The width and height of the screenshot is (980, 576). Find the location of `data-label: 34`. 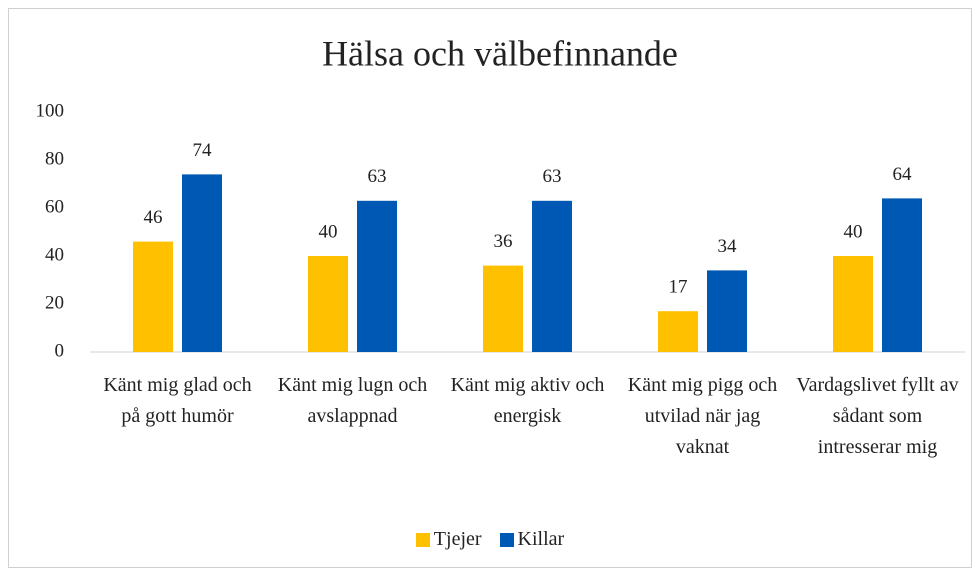

data-label: 34 is located at coordinates (728, 246).